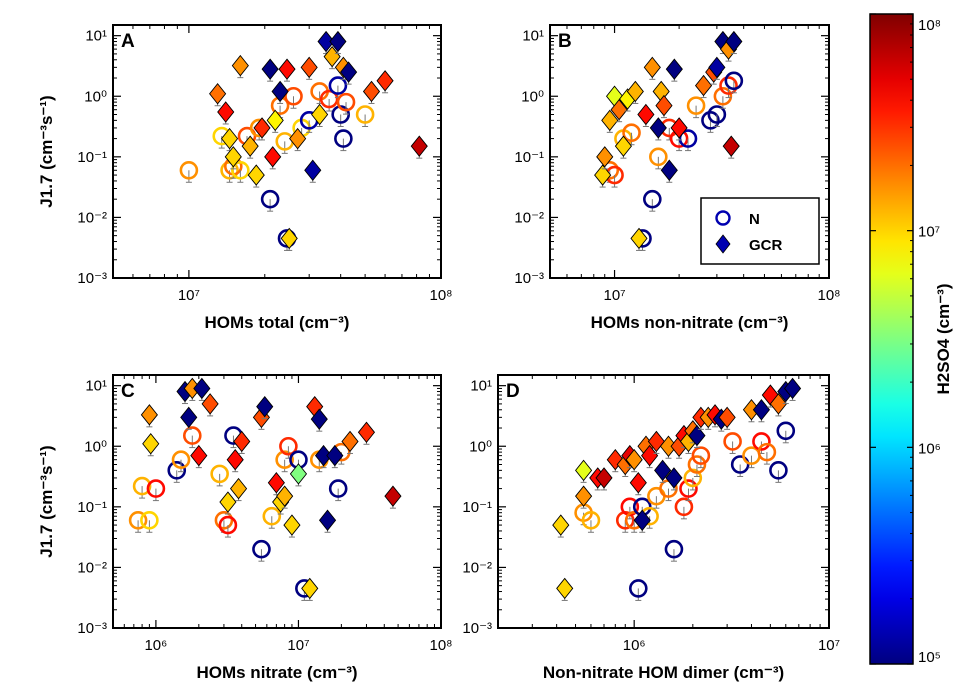 Image resolution: width=967 pixels, height=687 pixels. Describe the element at coordinates (663, 672) in the screenshot. I see `x-axis-label: Non-nitrate HOM dimer (cm⁻³)` at that location.